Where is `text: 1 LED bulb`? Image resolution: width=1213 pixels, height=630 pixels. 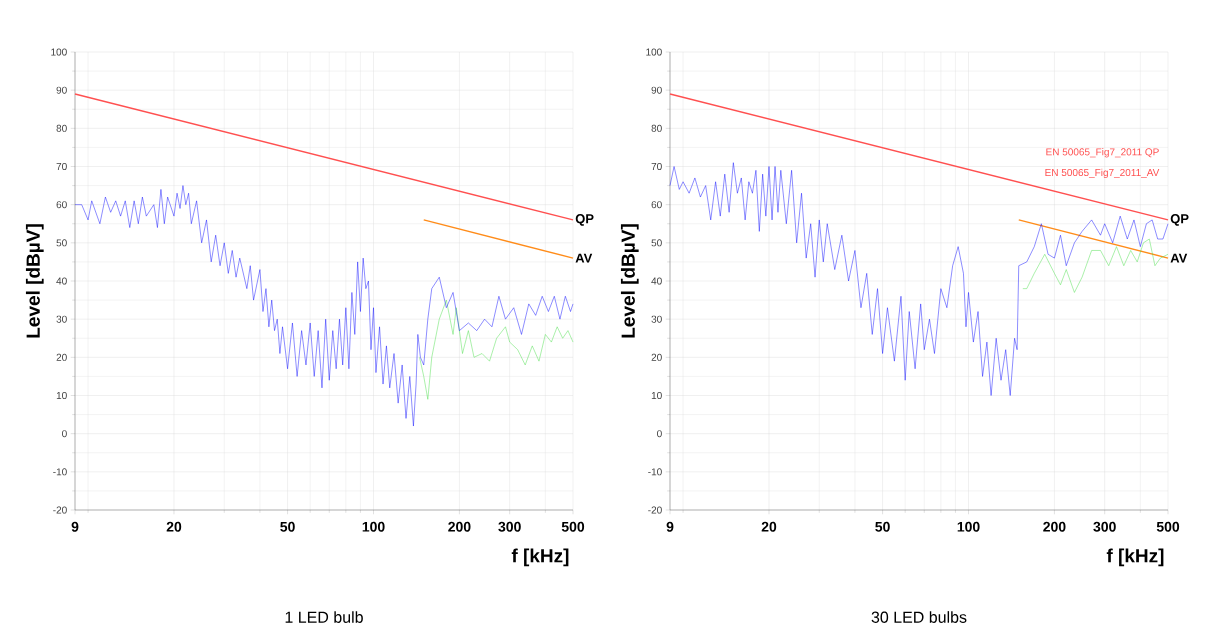 text: 1 LED bulb is located at coordinates (324, 617).